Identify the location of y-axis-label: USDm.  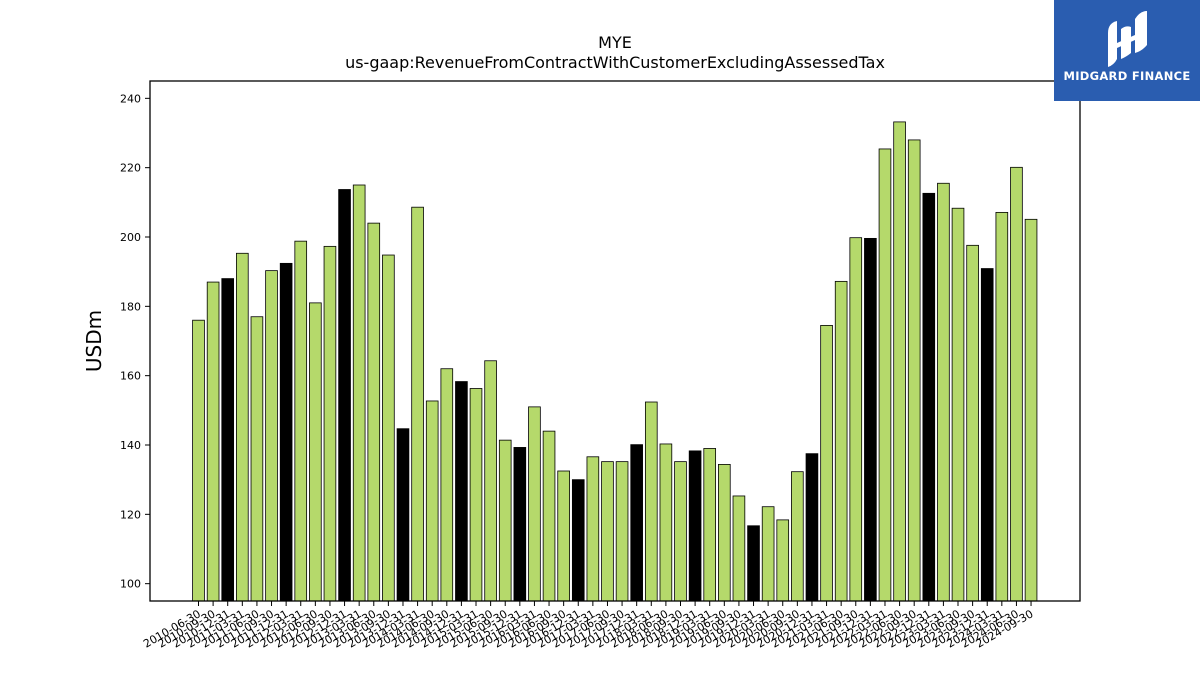
(94, 341).